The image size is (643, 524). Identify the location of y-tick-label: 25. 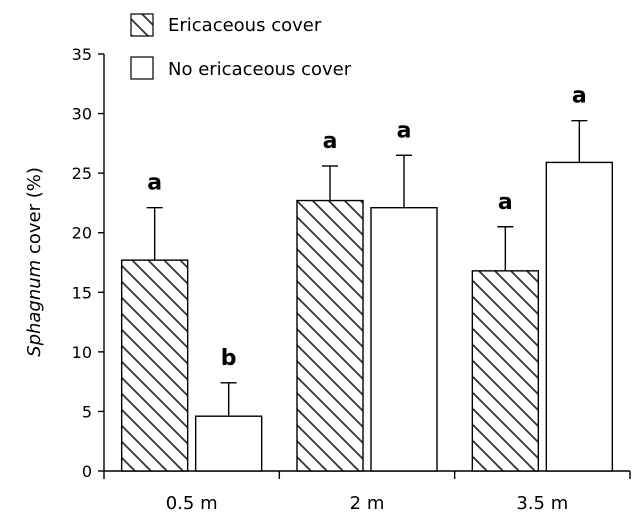
(82, 173).